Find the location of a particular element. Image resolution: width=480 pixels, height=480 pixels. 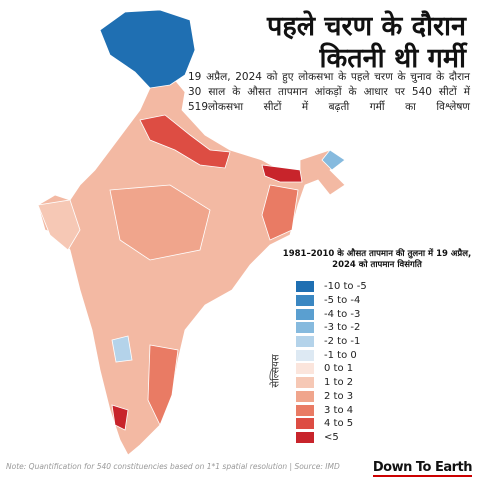

hot-region-north is located at coordinates (185, 141).